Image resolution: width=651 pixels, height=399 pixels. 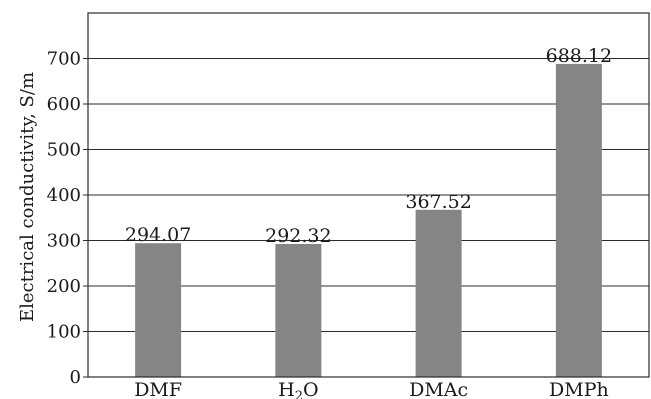 What do you see at coordinates (578, 220) in the screenshot?
I see `bar-dmph` at bounding box center [578, 220].